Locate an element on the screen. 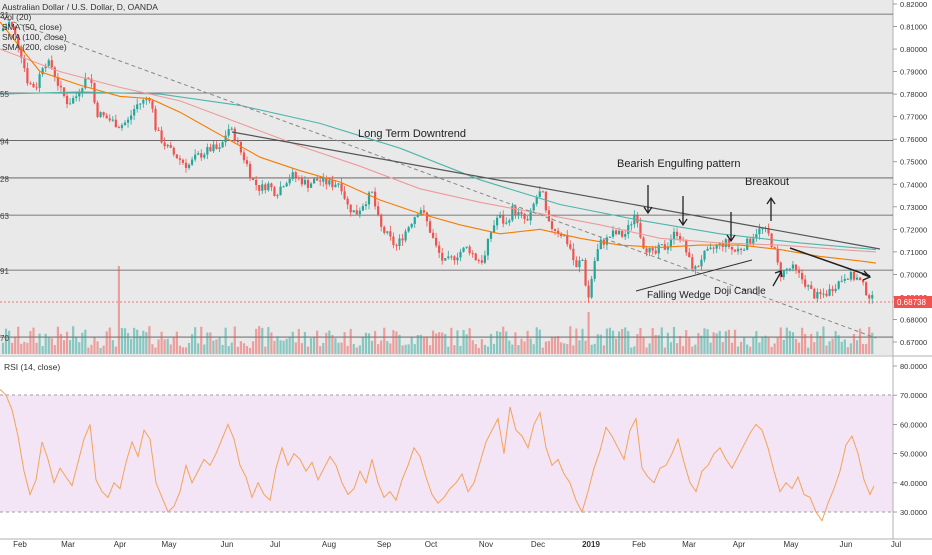 Image resolution: width=932 pixels, height=555 pixels. time-tick-label: Jul is located at coordinates (896, 544).